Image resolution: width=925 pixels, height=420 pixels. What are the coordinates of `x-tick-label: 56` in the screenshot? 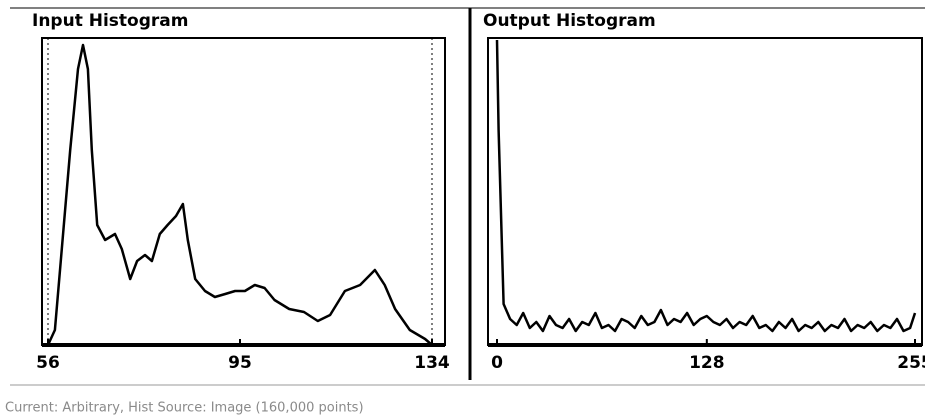 It's located at (48, 363).